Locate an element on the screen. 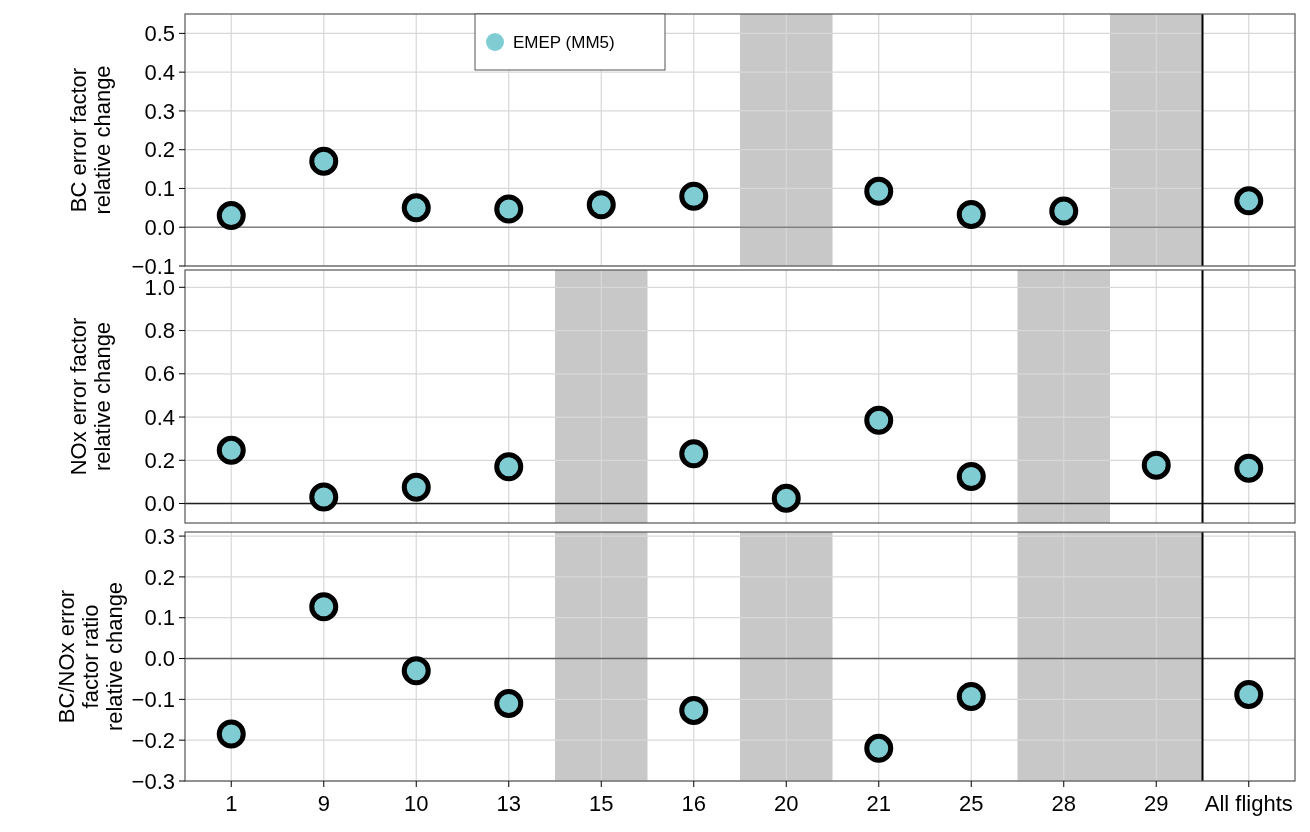  y-tick-label: −0.1 is located at coordinates (153, 700).